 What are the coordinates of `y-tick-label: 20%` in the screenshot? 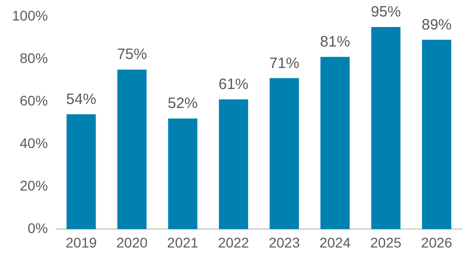 It's located at (34, 186).